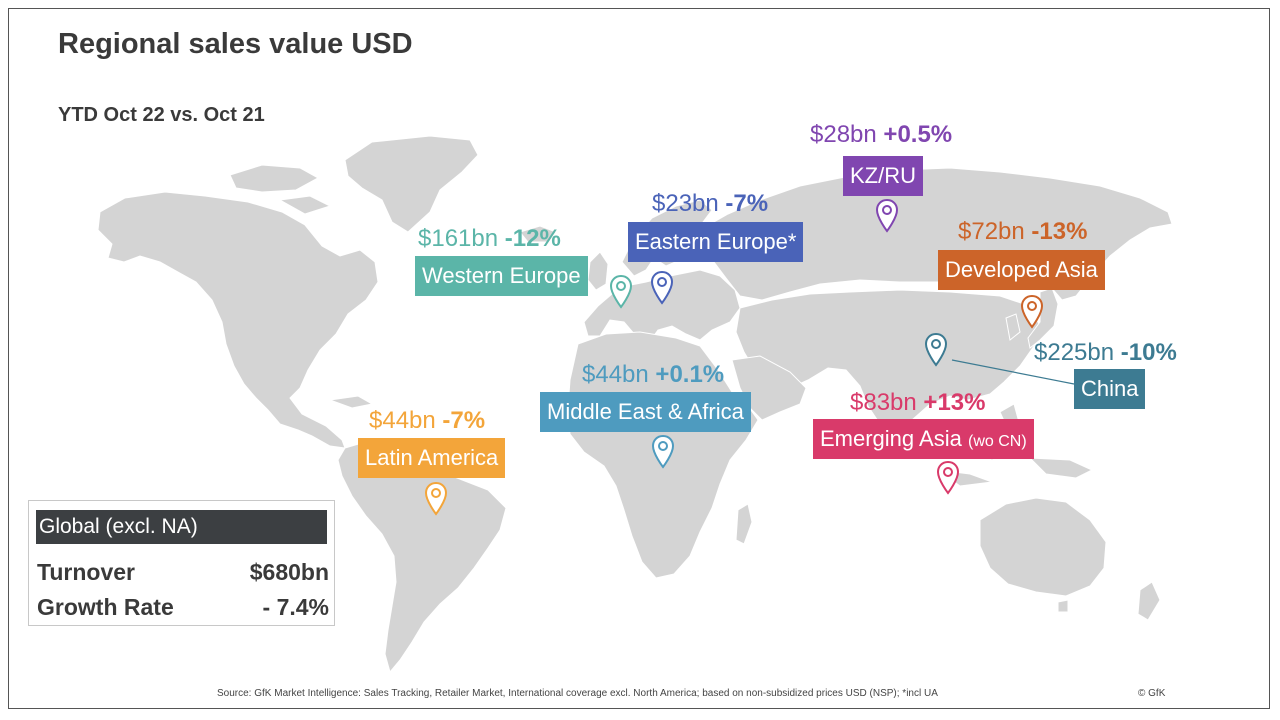 Image resolution: width=1280 pixels, height=720 pixels. What do you see at coordinates (918, 402) in the screenshot?
I see `emerging-asia-value: $83bn +13%` at bounding box center [918, 402].